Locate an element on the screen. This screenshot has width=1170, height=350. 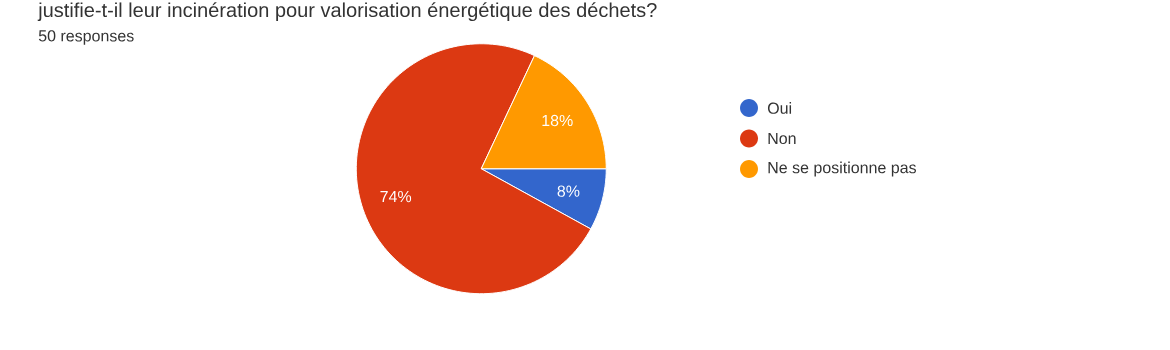
data-label: 18% is located at coordinates (557, 120).